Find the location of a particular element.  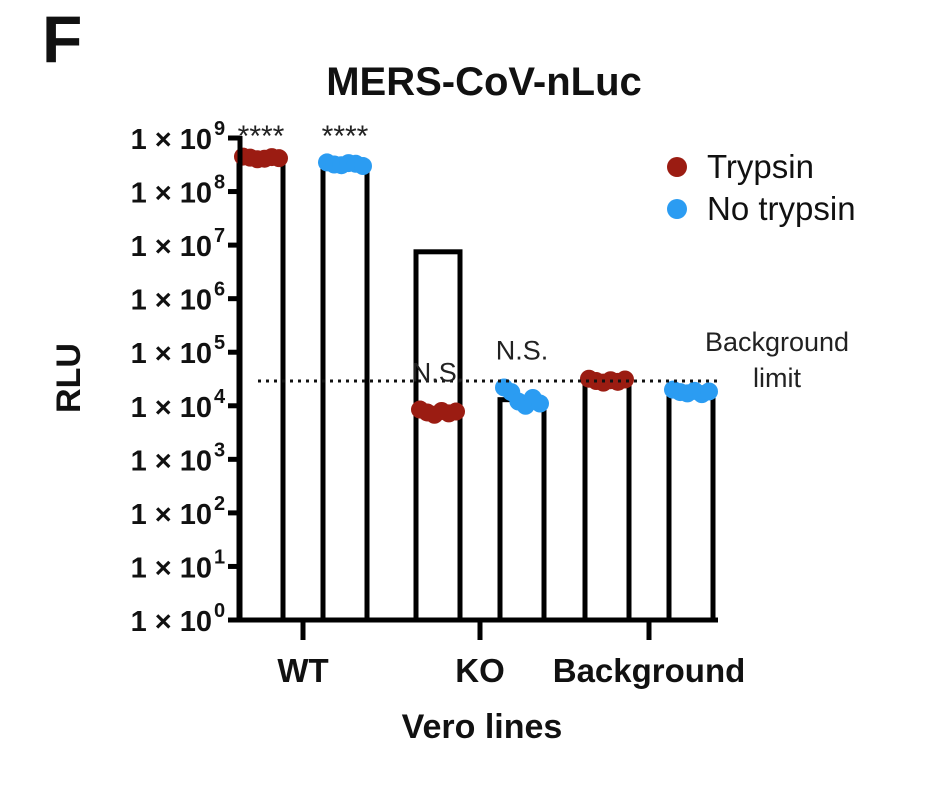

y-tick-exponent: 3 is located at coordinates (219, 450).